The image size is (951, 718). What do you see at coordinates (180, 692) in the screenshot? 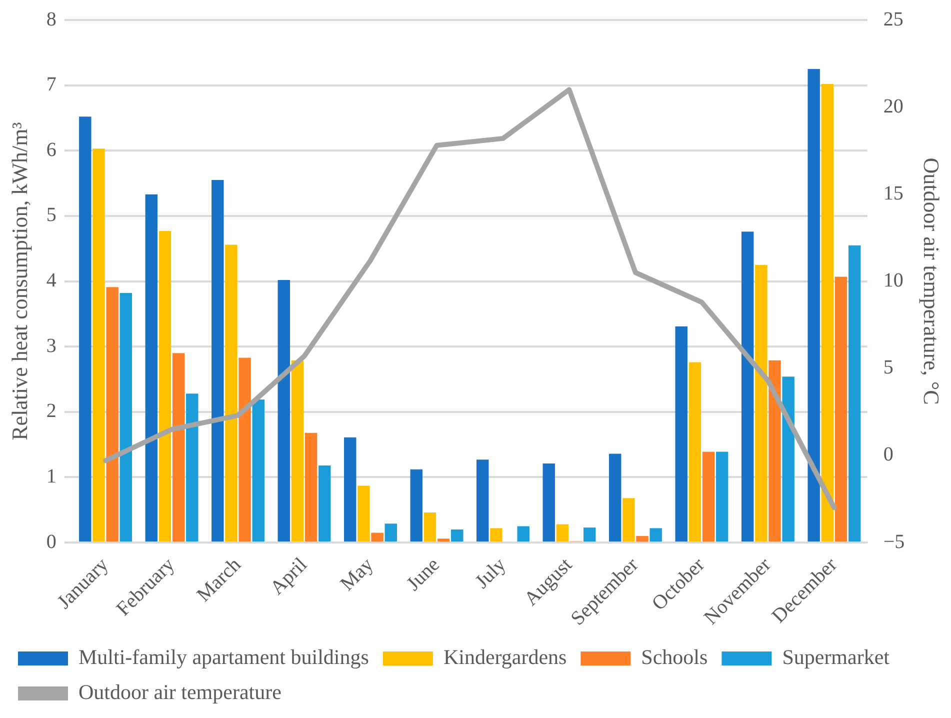
I see `legend-label: Outdoor air temperature` at bounding box center [180, 692].